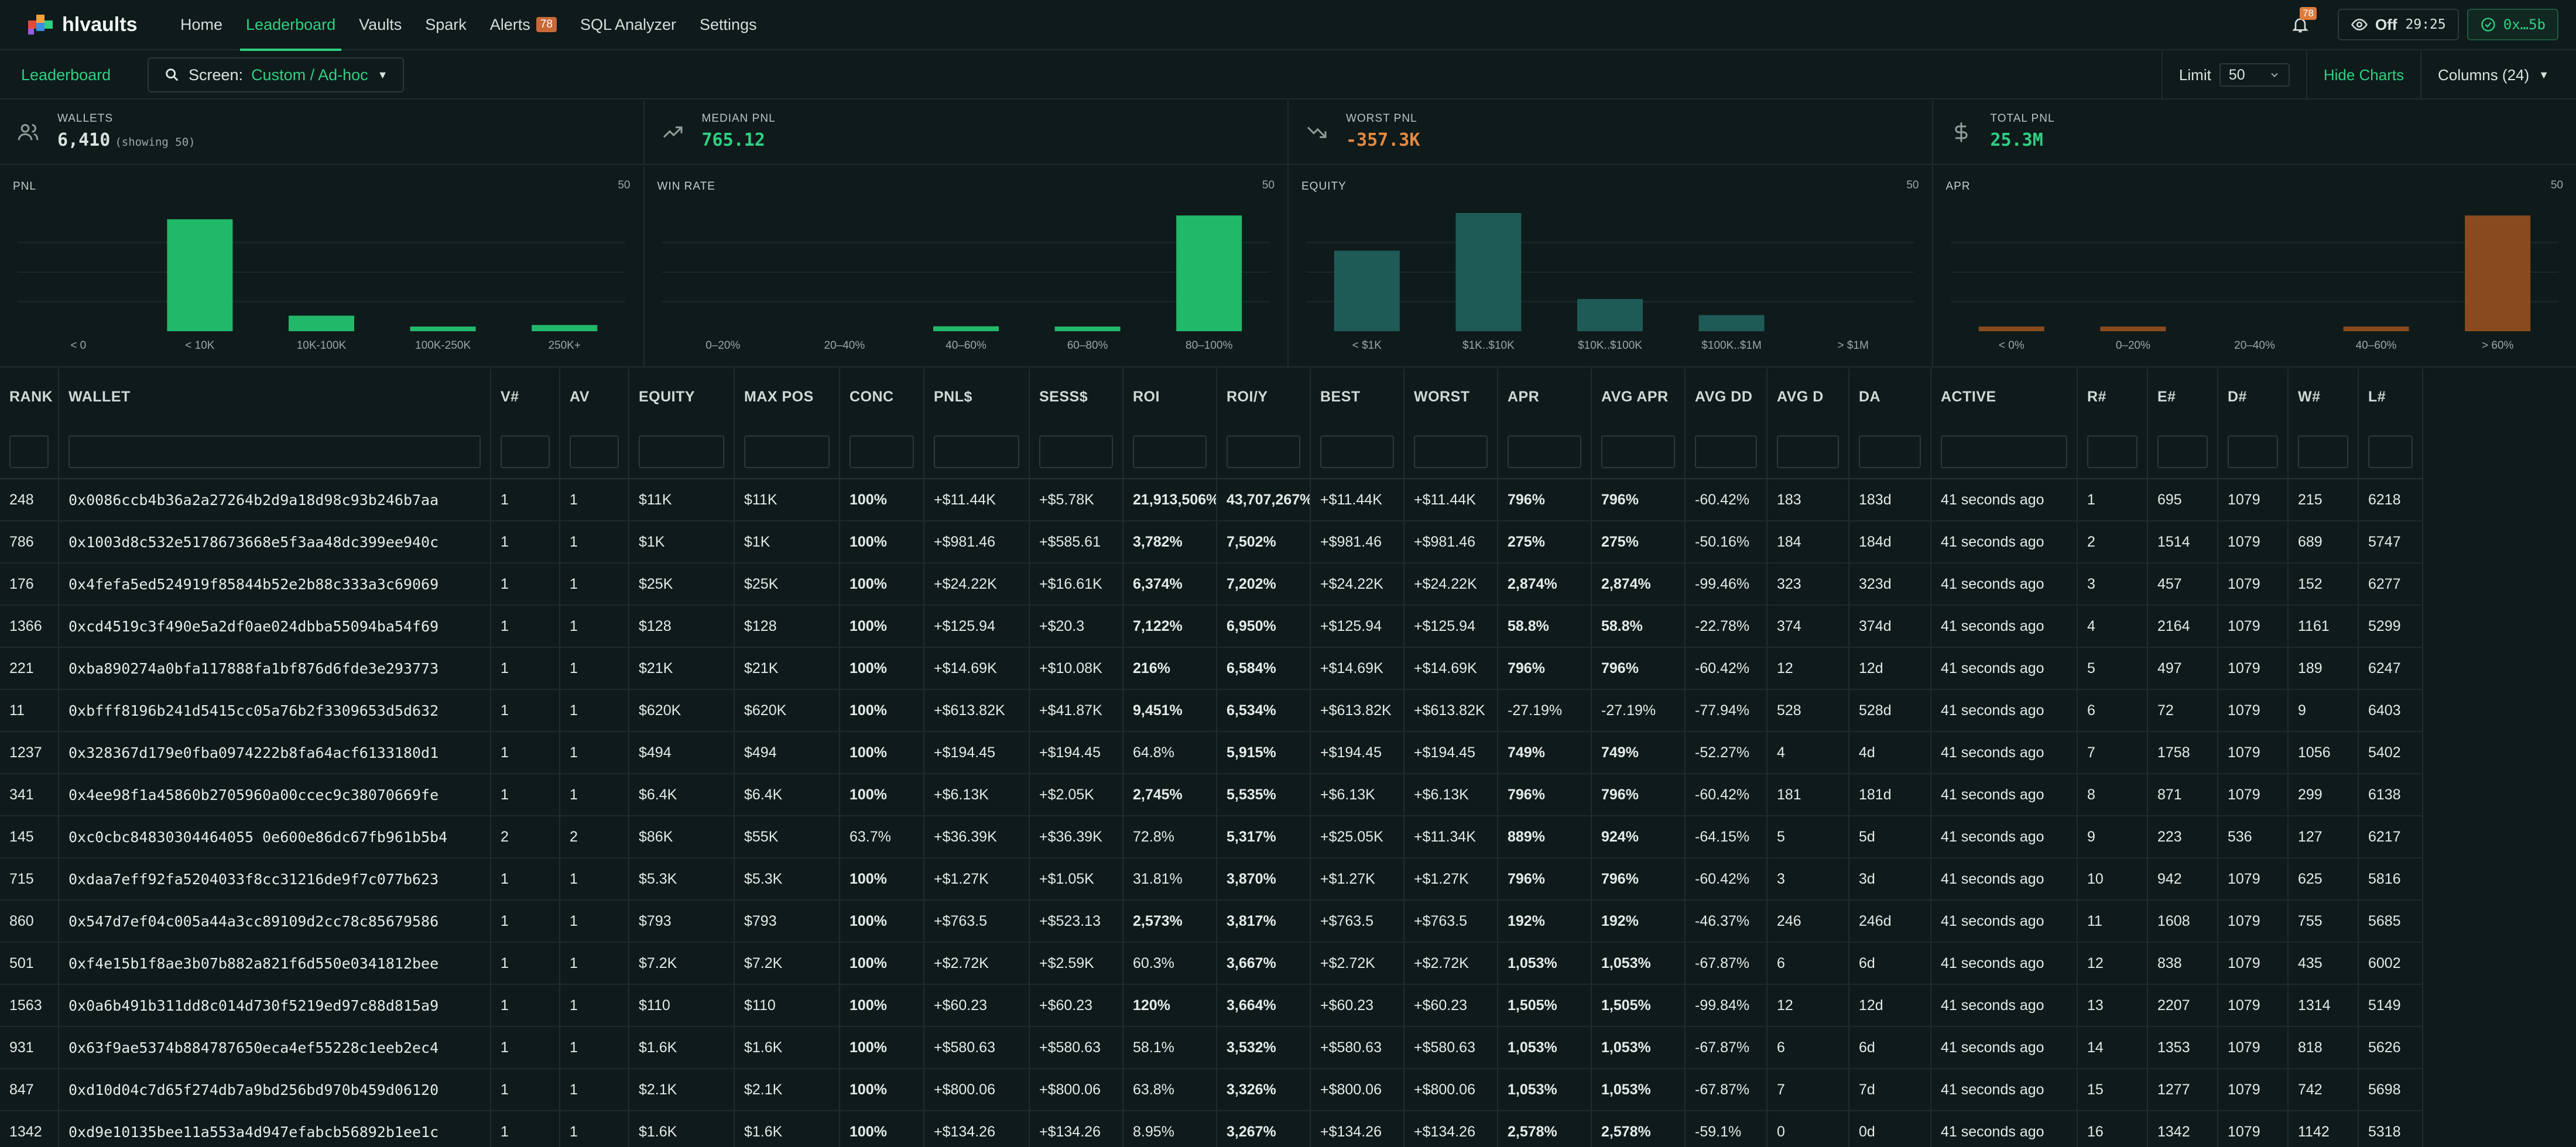 The width and height of the screenshot is (2576, 1147). What do you see at coordinates (2253, 397) in the screenshot?
I see `column-header-d: D#` at bounding box center [2253, 397].